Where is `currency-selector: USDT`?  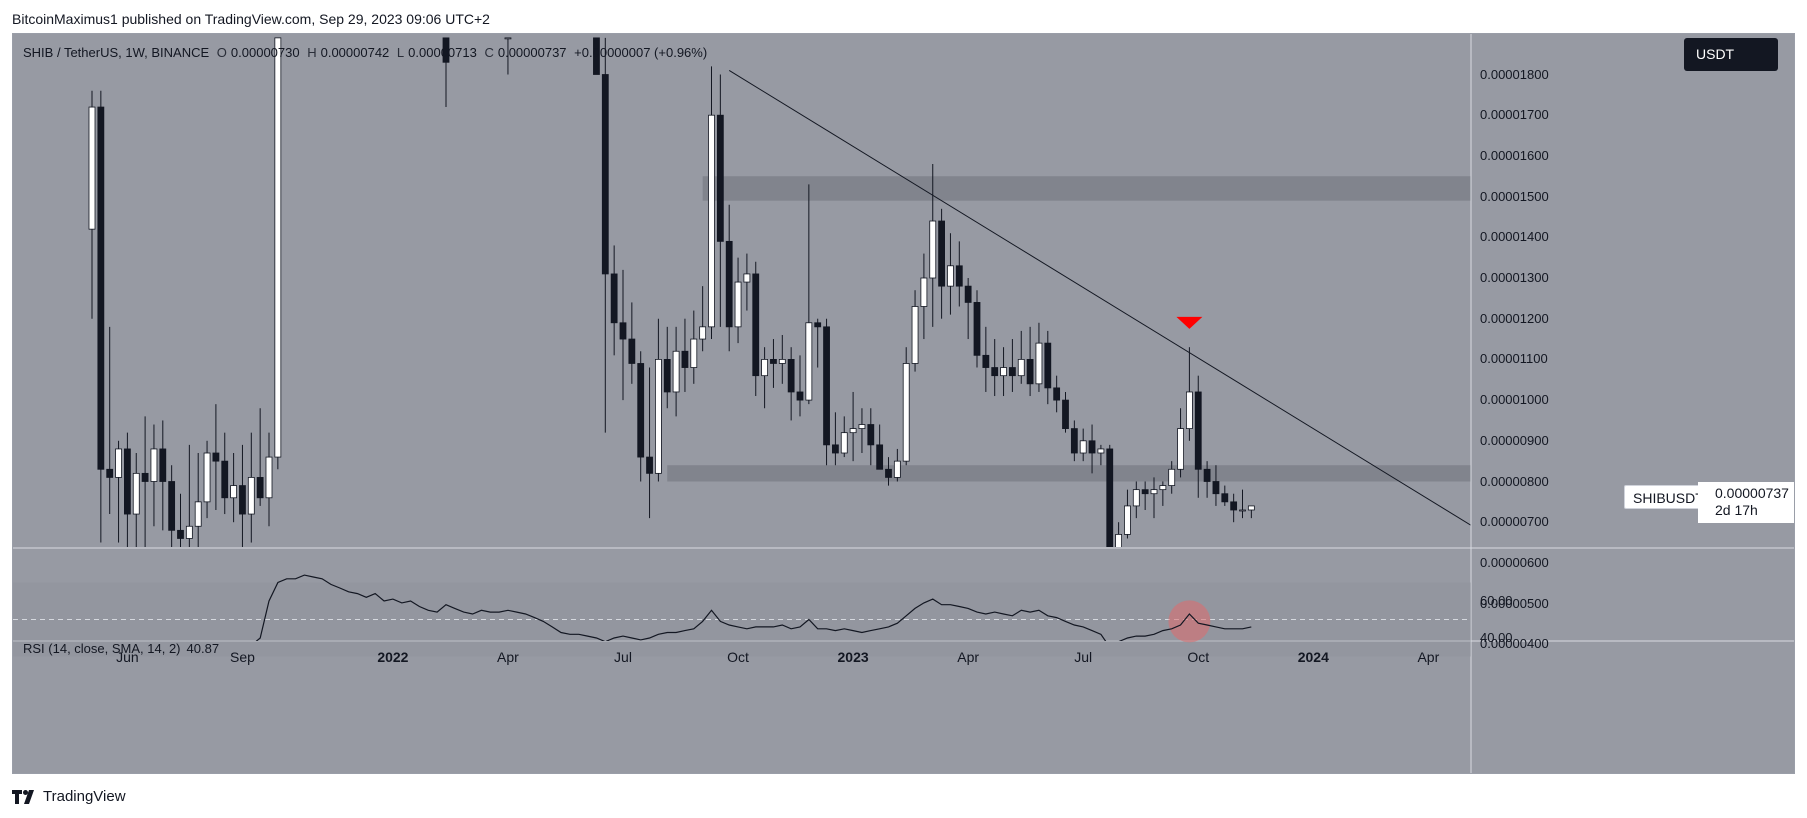
currency-selector: USDT is located at coordinates (1731, 54).